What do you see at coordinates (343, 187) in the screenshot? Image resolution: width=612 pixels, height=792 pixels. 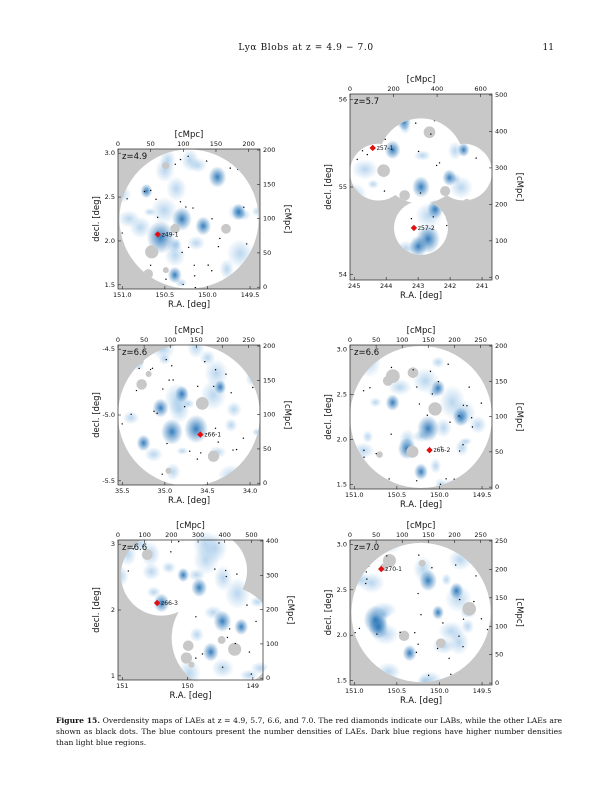 I see `left-tick-label: 55` at bounding box center [343, 187].